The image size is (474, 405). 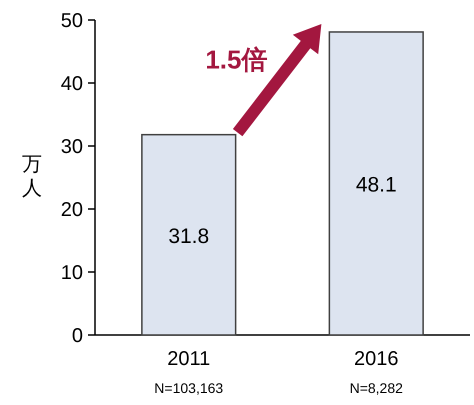 I want to click on annotation: 1.5倍, so click(x=236, y=59).